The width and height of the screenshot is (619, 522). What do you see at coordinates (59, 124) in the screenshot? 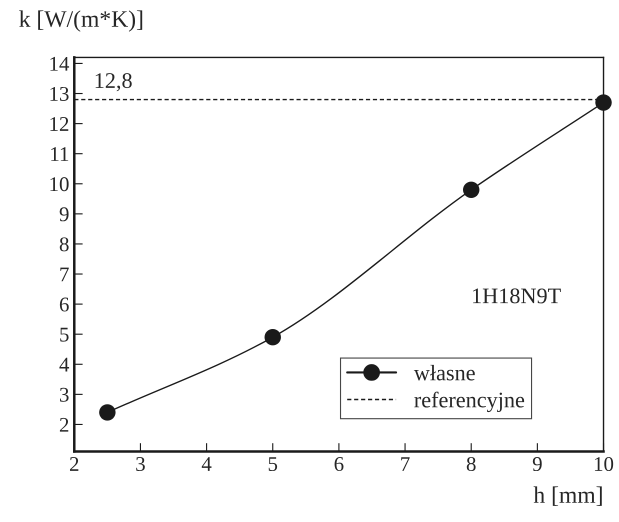
I see `y-tick-label: 12` at bounding box center [59, 124].